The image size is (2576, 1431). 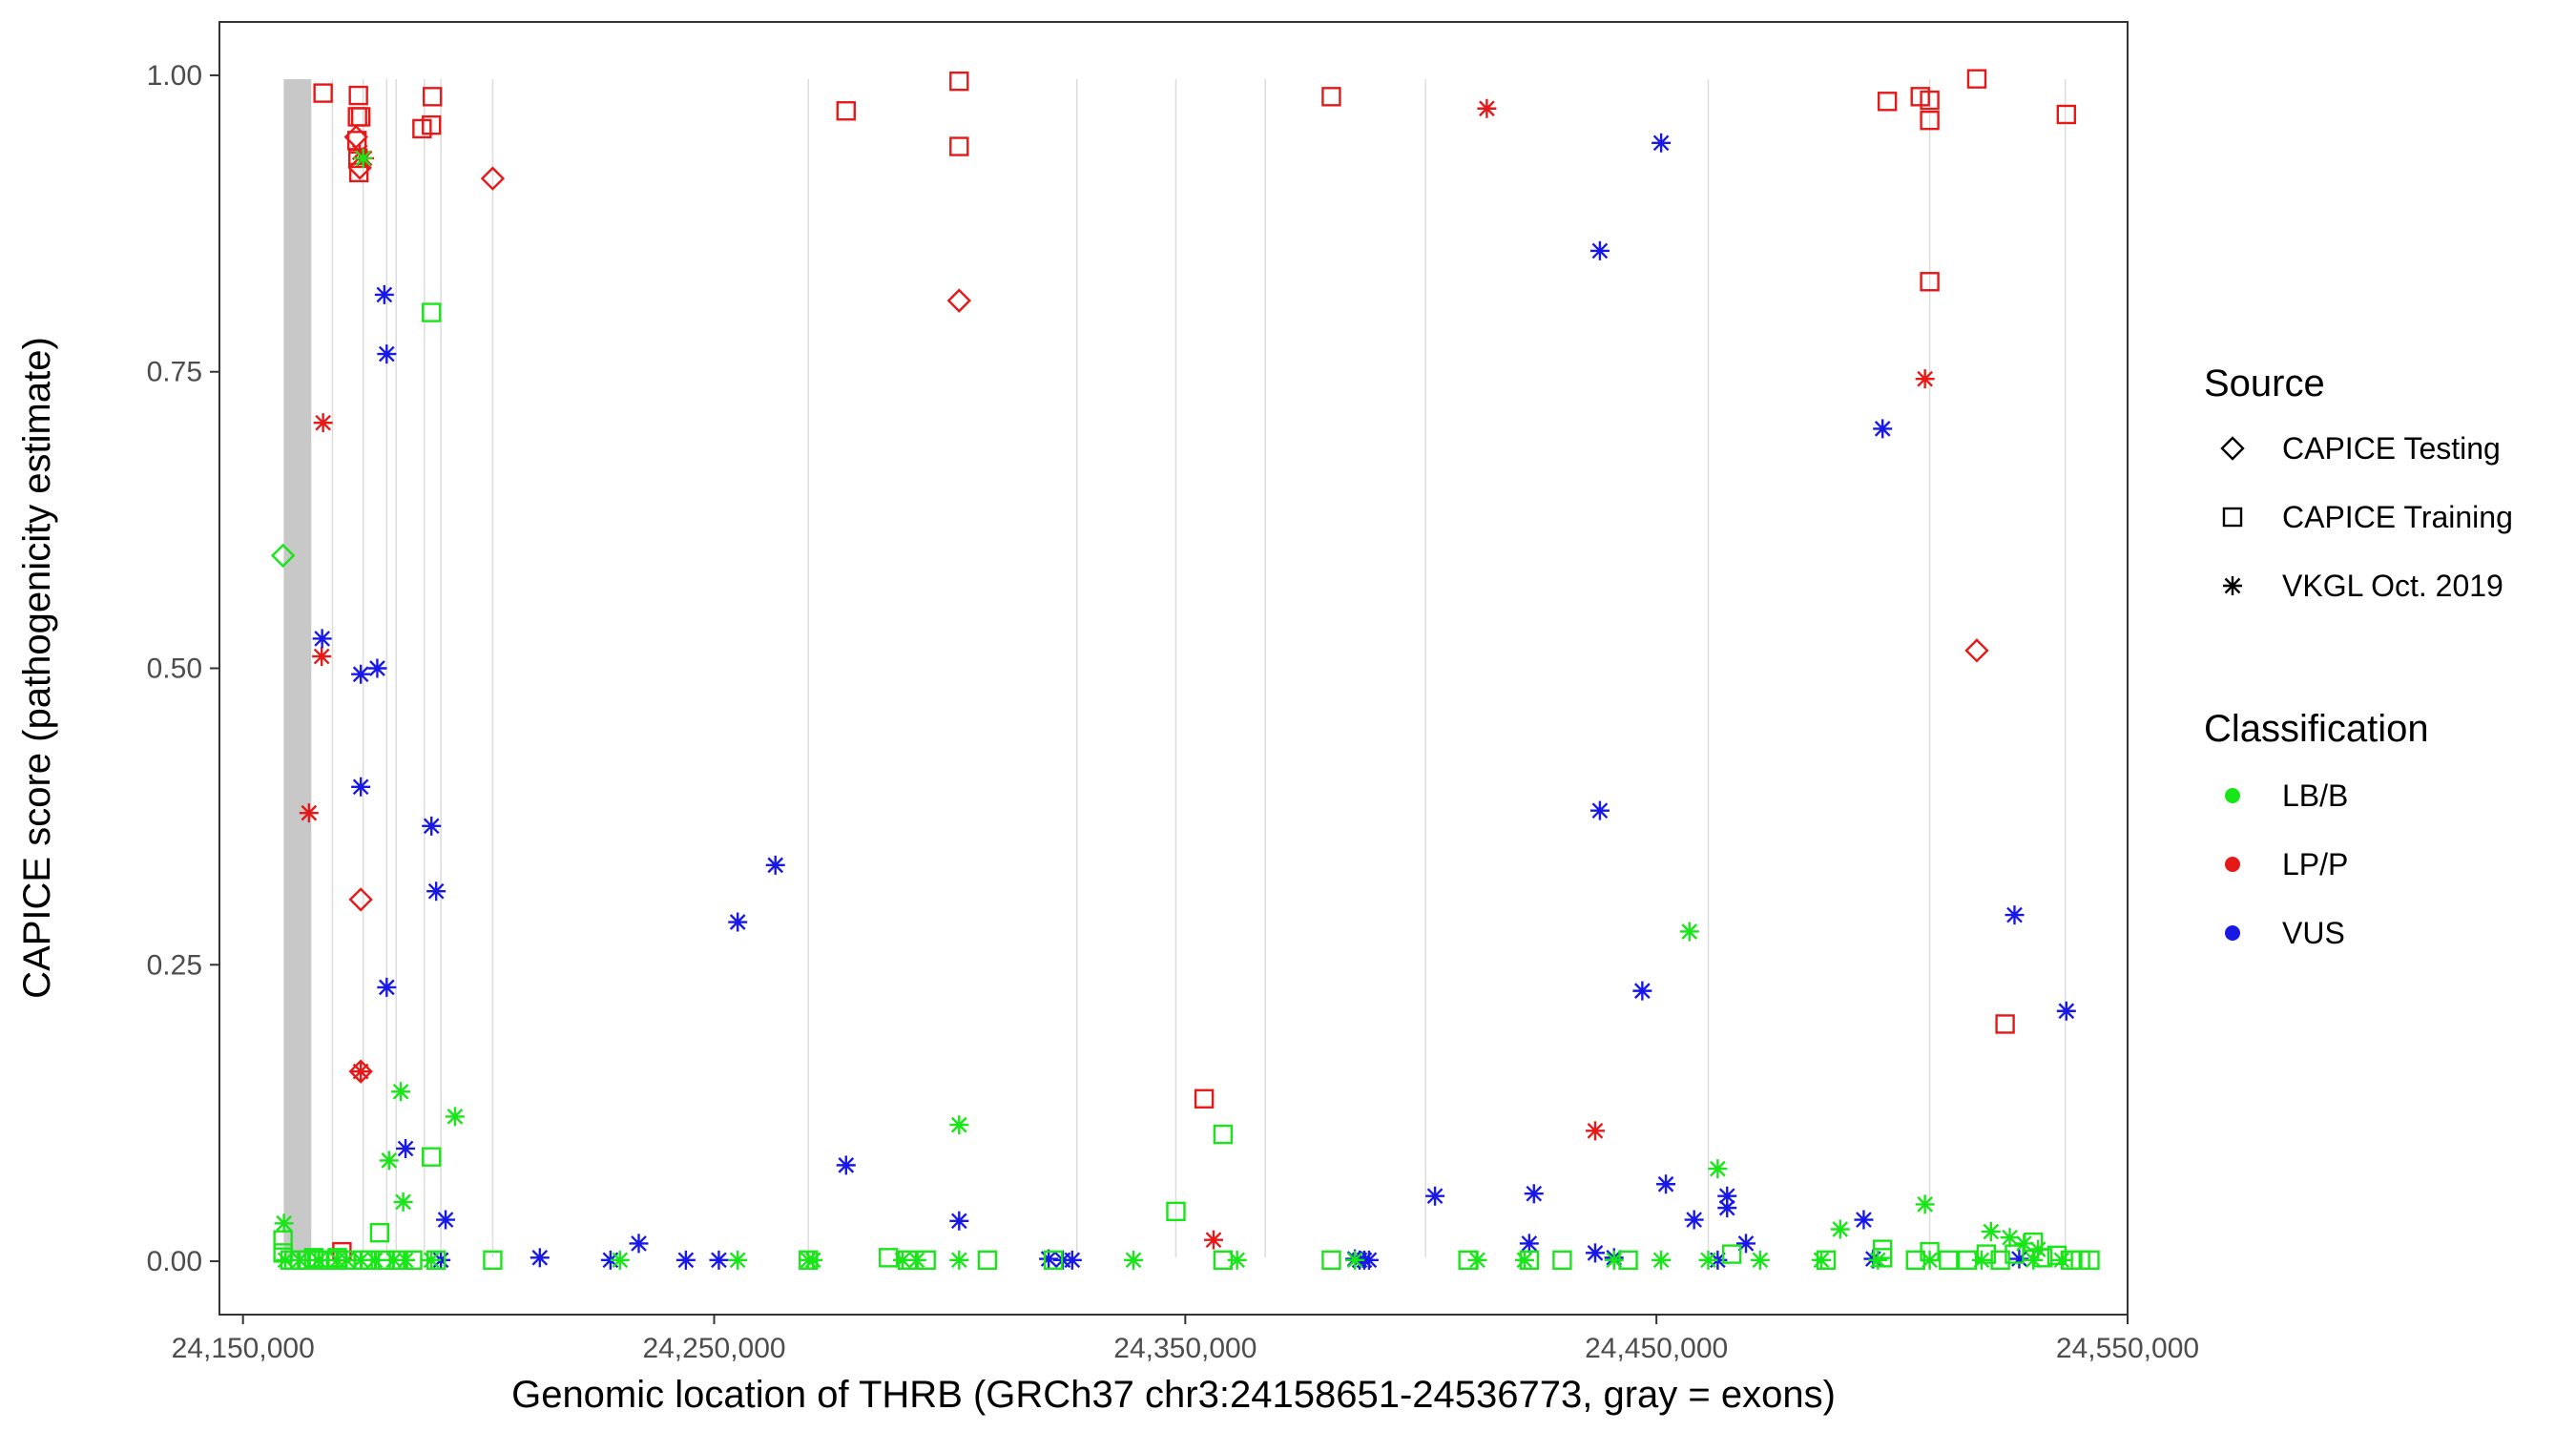 I want to click on legend-class-items: LB/B LP/P VUS, so click(x=2286, y=864).